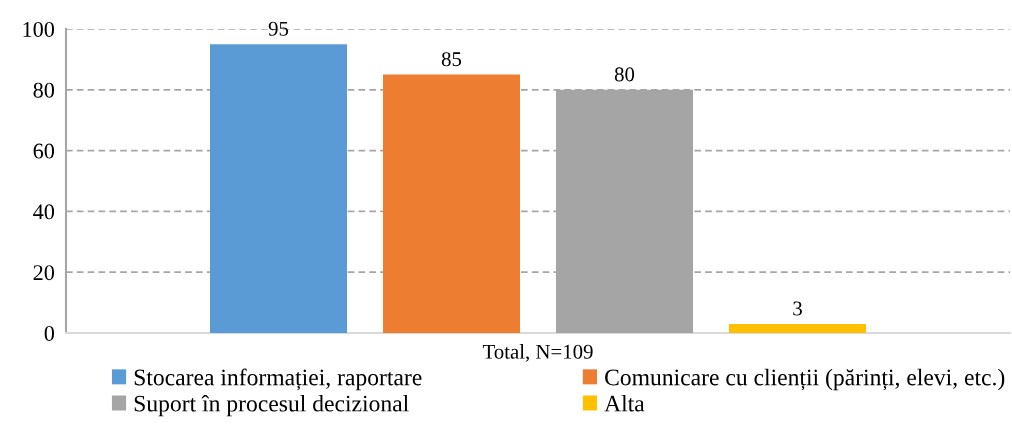 The image size is (1012, 427). What do you see at coordinates (624, 403) in the screenshot?
I see `legend-label: Alta` at bounding box center [624, 403].